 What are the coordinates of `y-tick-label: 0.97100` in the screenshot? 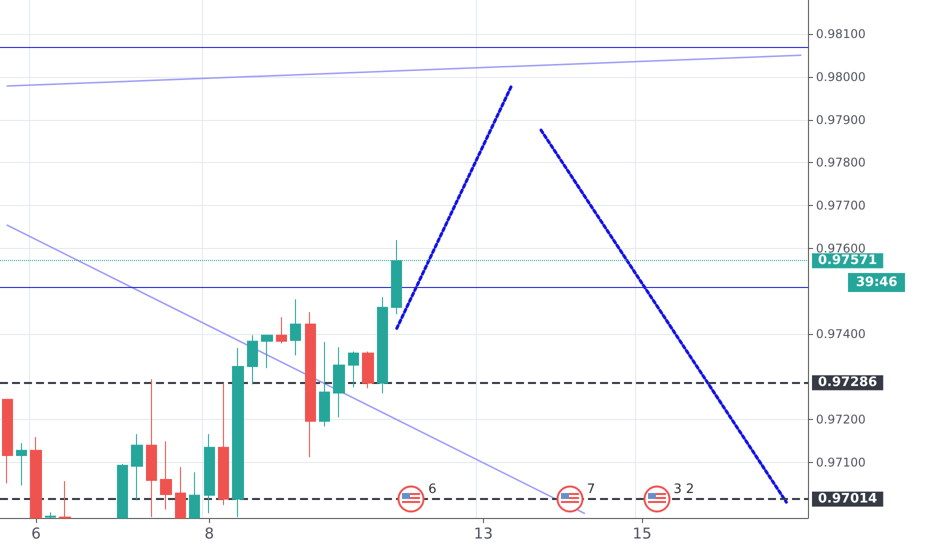 It's located at (841, 462).